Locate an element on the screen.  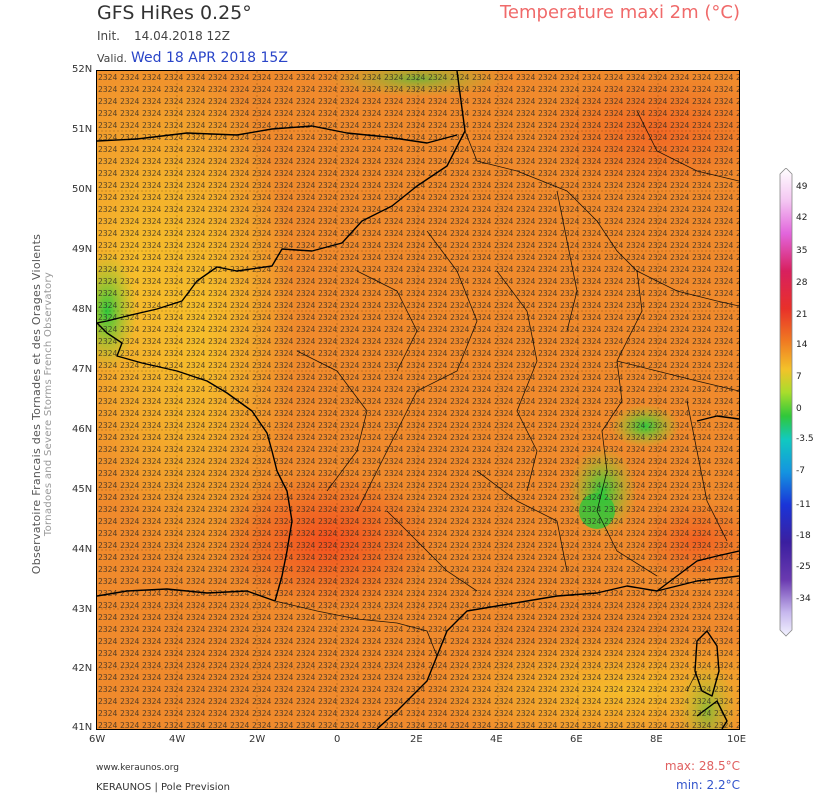
lon-label: 6E is located at coordinates (576, 739).